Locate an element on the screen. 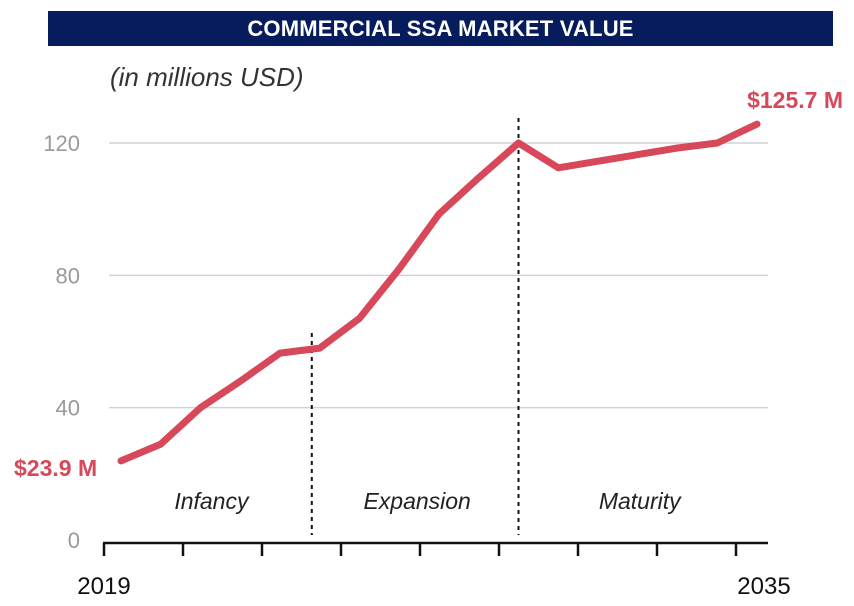 This screenshot has height=606, width=854. chart-subtitle: (in millions USD) is located at coordinates (207, 77).